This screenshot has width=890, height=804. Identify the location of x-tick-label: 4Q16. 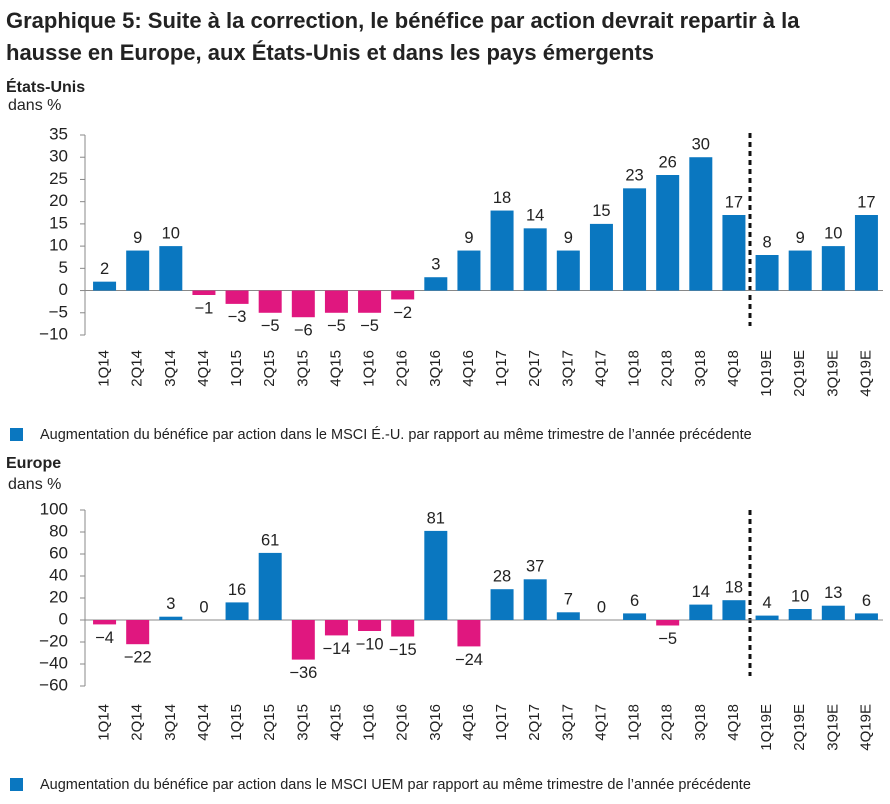
(468, 368).